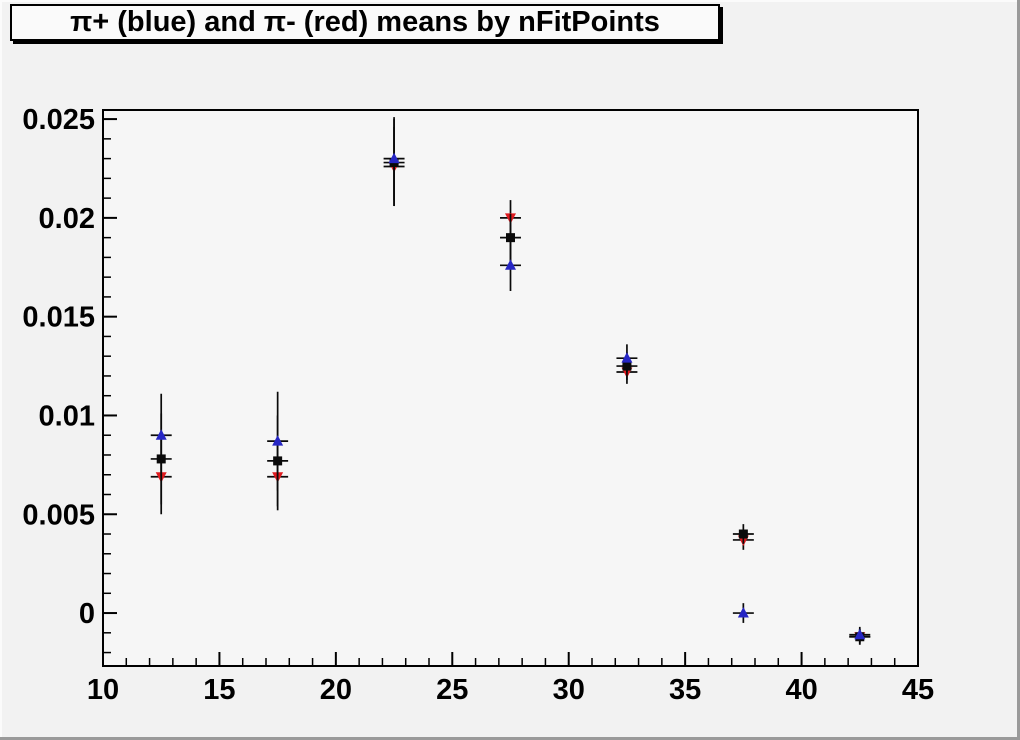 This screenshot has width=1020, height=740. What do you see at coordinates (67, 219) in the screenshot?
I see `y-tick-label: 0.02` at bounding box center [67, 219].